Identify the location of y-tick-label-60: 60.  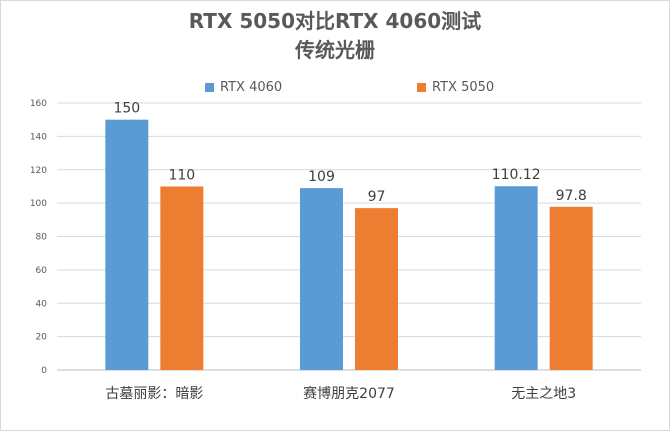
(42, 271).